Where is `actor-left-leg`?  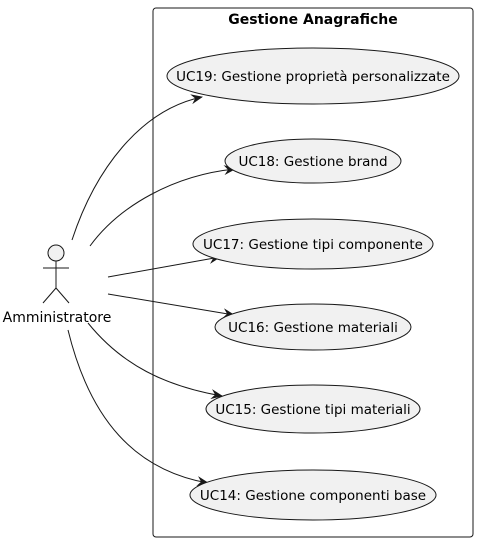 actor-left-leg is located at coordinates (49, 295).